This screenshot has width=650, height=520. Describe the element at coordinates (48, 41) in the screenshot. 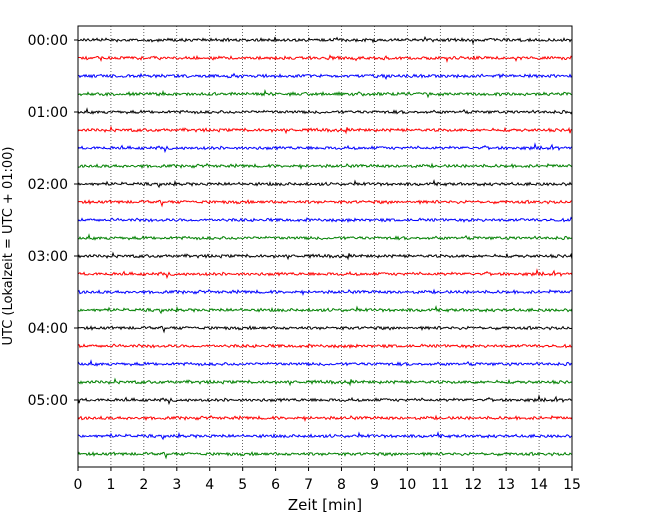

I see `y-tick-label: 00:00` at that location.